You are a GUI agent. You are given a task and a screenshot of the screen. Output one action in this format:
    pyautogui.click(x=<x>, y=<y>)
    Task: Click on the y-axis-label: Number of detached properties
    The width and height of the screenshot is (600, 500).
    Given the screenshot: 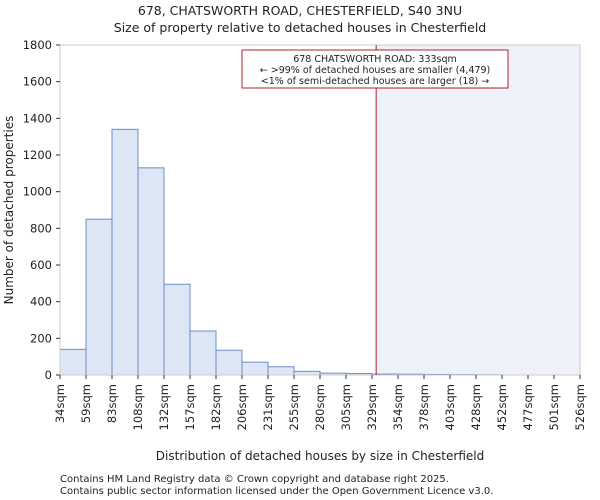 What is the action you would take?
    pyautogui.click(x=9, y=210)
    